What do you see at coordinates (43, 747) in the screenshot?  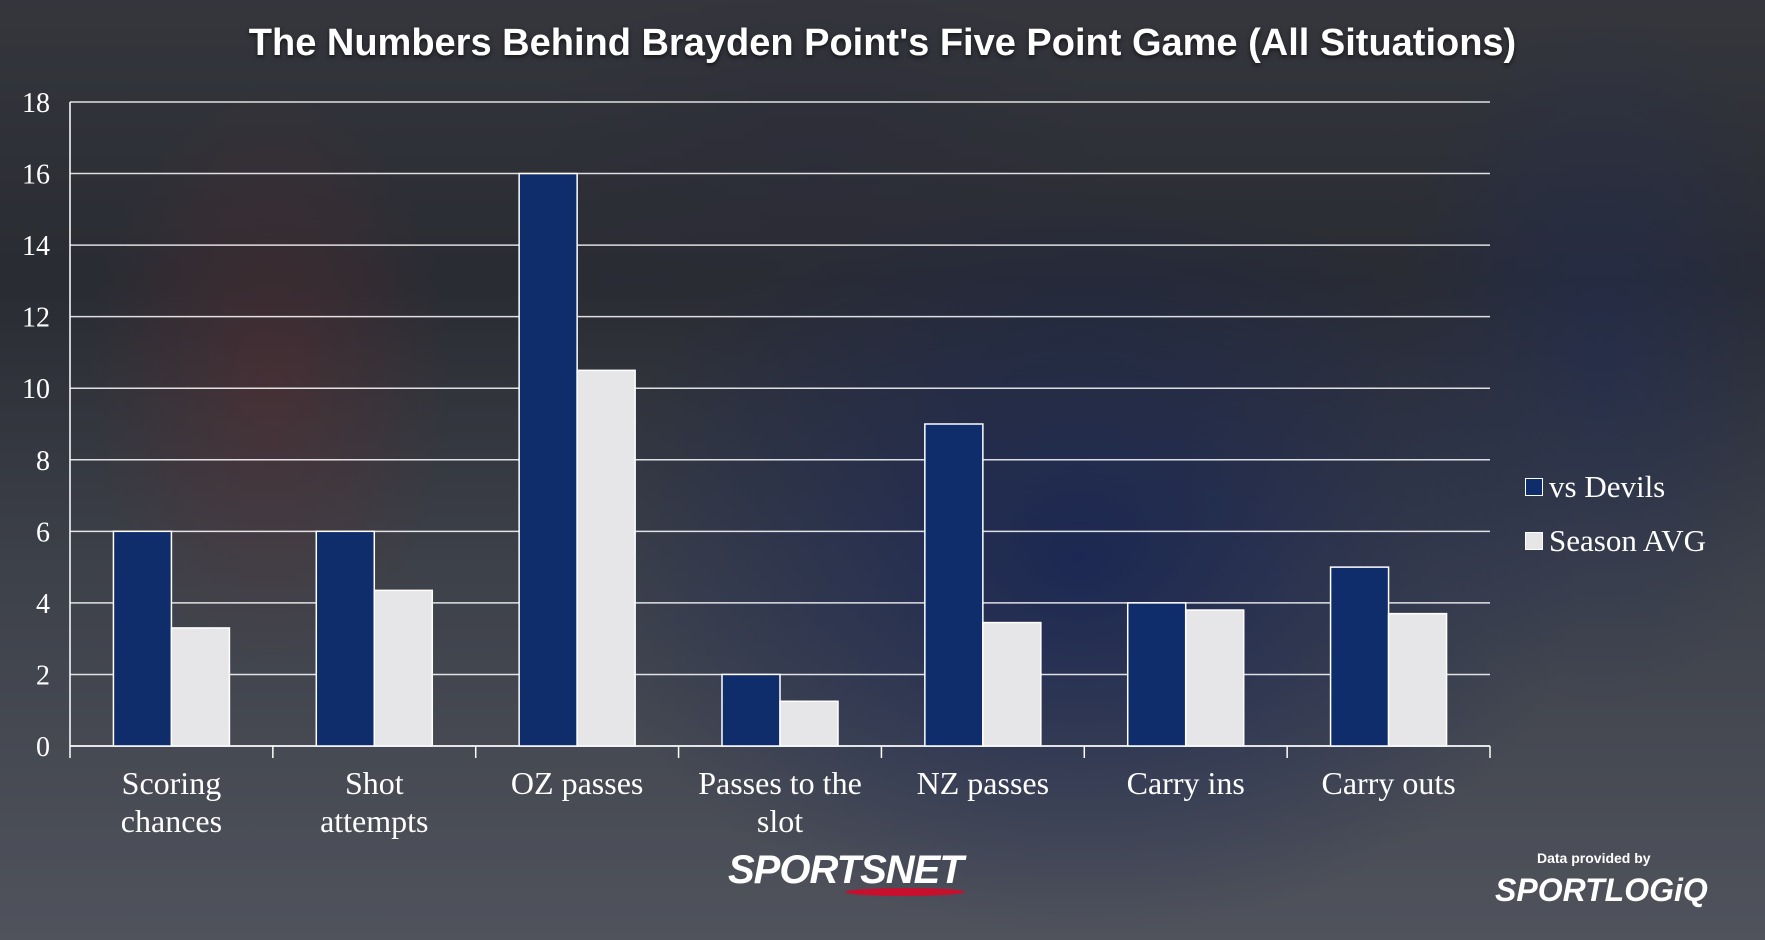 I see `y-tick-label-0: 0` at bounding box center [43, 747].